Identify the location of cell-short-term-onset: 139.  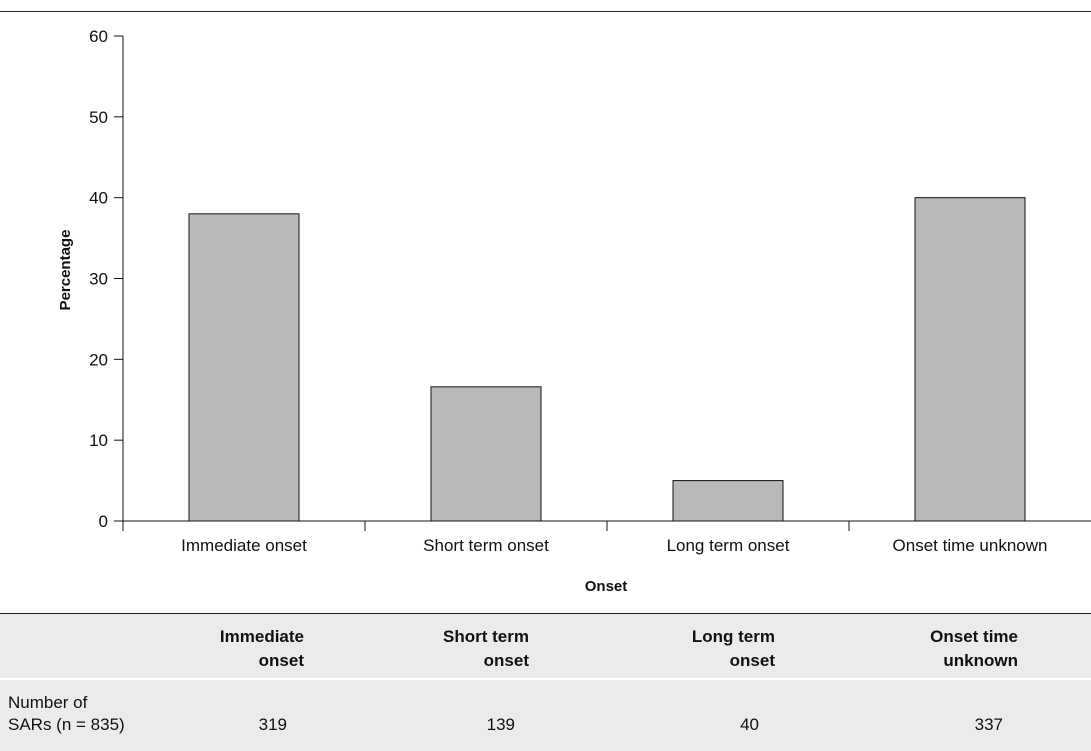
(500, 724).